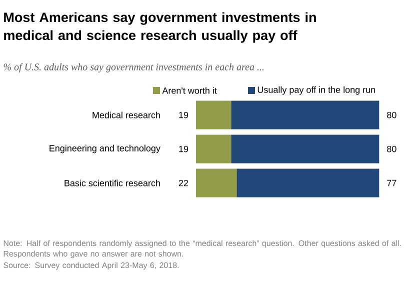 This screenshot has height=294, width=419. Describe the element at coordinates (189, 90) in the screenshot. I see `legend-label: Aren't worth it` at that location.